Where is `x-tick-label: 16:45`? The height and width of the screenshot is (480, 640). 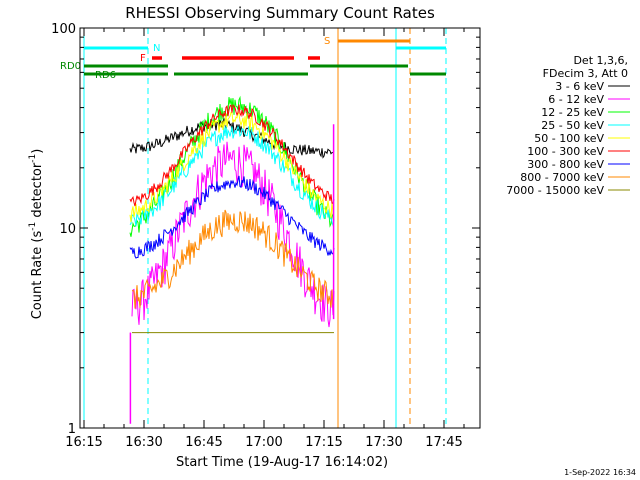
x-tick-label: 16:45 is located at coordinates (203, 442).